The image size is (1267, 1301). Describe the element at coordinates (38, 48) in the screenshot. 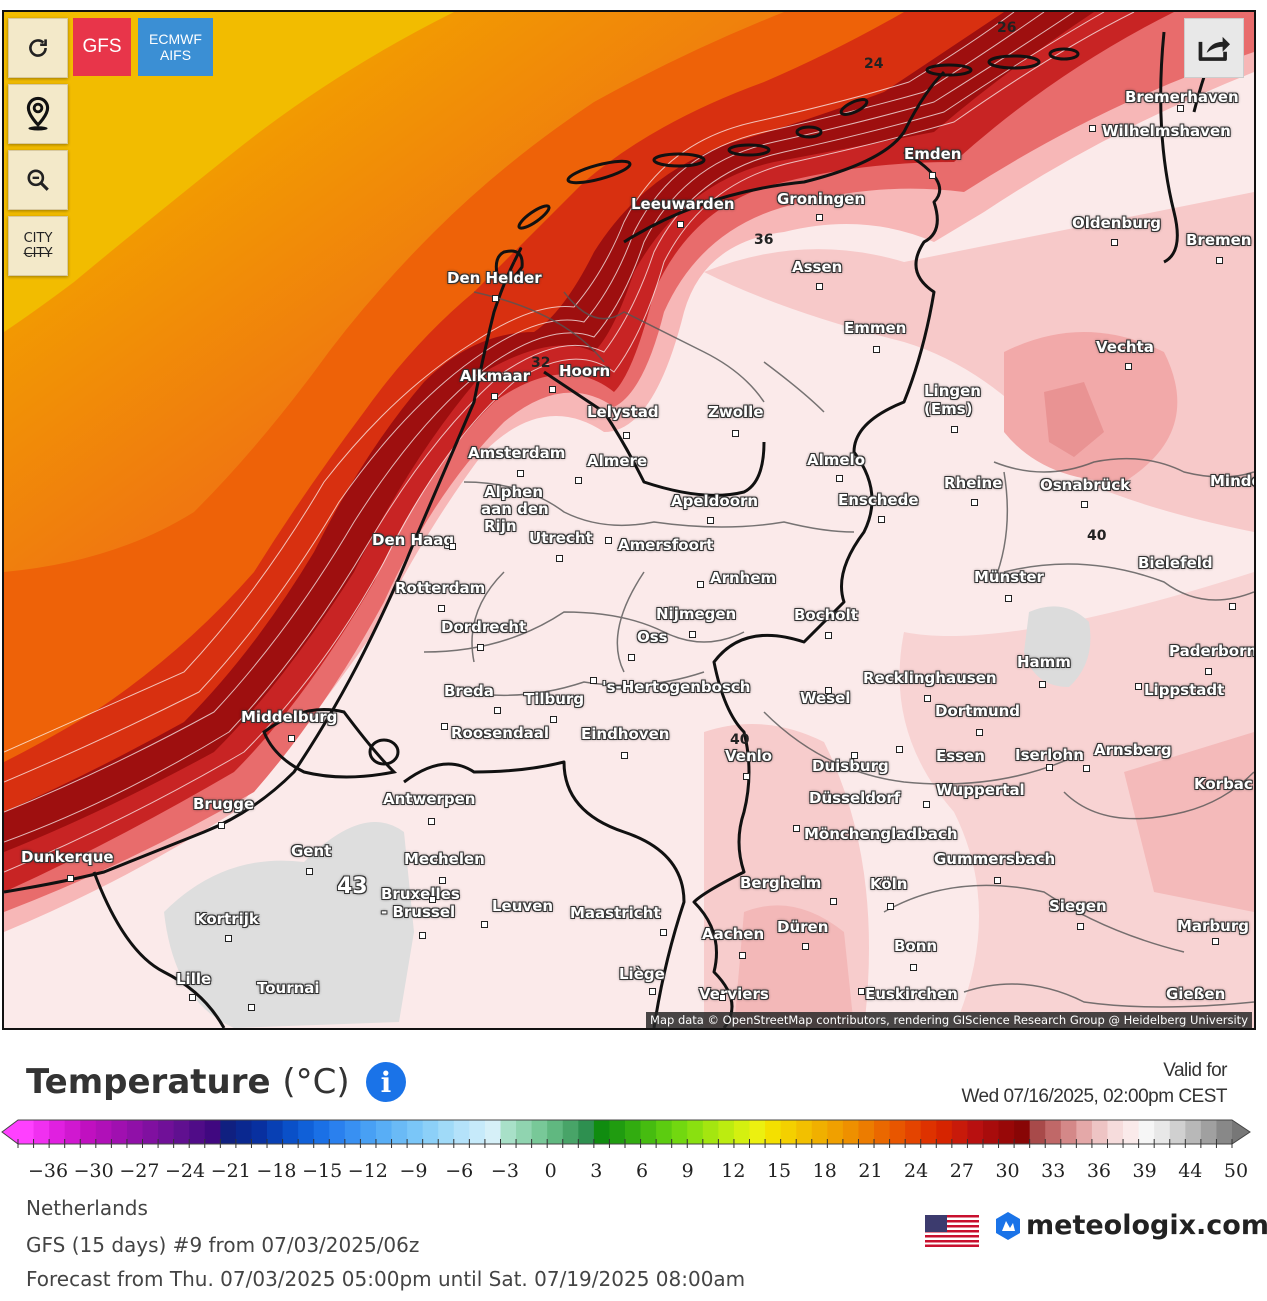

I see `refresh-button` at that location.